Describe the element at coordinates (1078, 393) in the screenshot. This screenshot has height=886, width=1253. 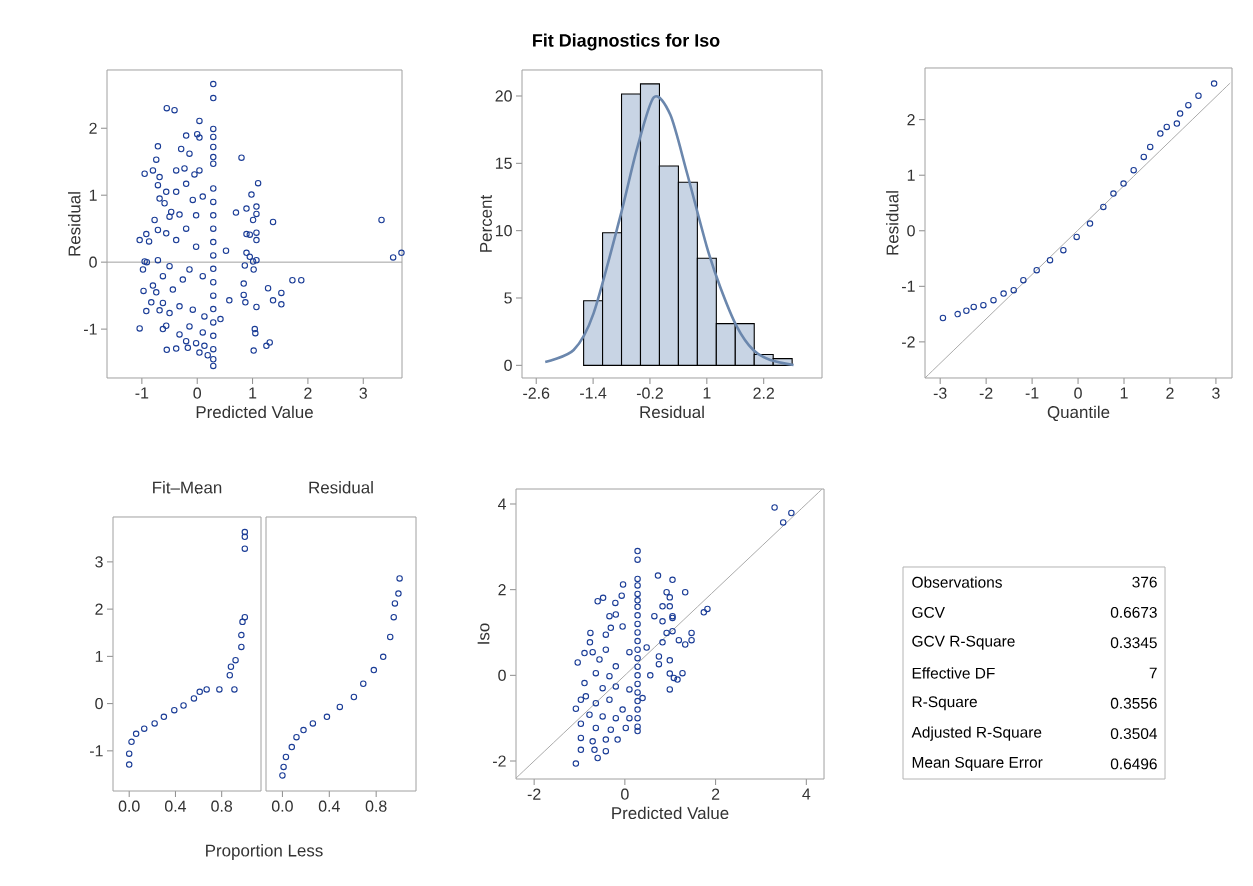
I see `x-tick-label: 0` at that location.